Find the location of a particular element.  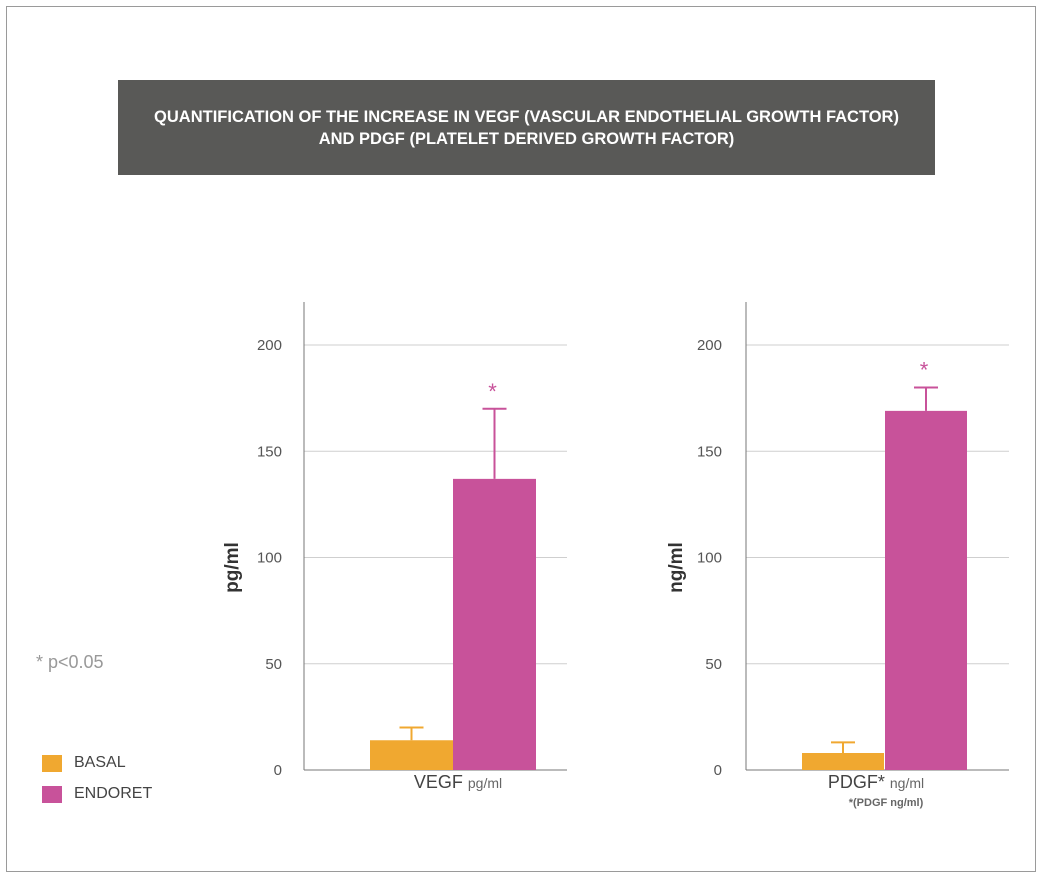

chart1-y-tick-label: 150 is located at coordinates (269, 451).